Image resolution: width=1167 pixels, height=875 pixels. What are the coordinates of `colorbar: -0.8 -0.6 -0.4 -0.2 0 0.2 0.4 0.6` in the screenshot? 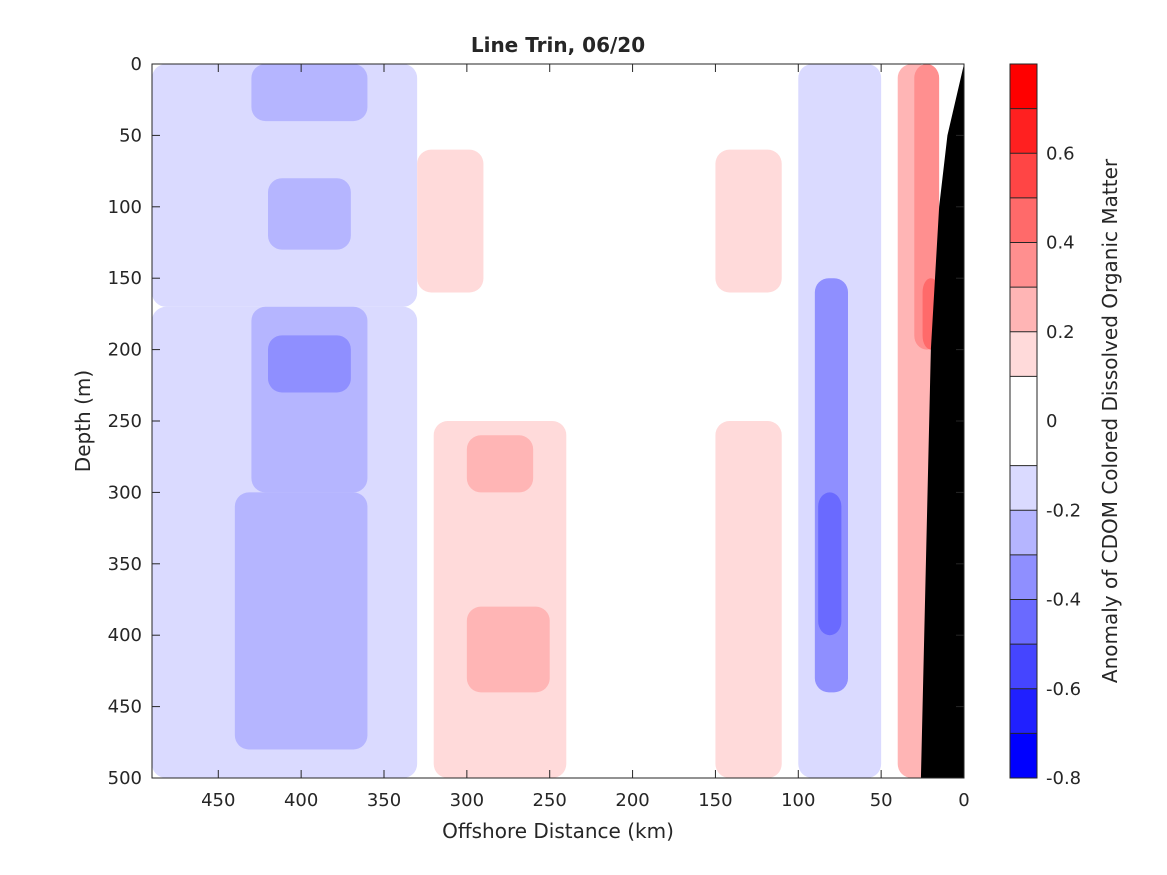 It's located at (1045, 426).